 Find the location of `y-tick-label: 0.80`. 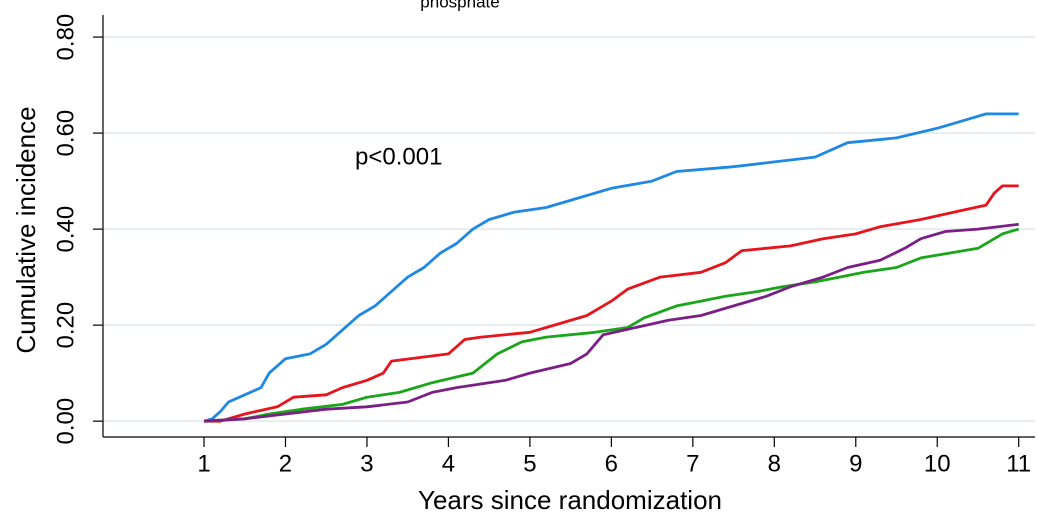

y-tick-label: 0.80 is located at coordinates (65, 37).